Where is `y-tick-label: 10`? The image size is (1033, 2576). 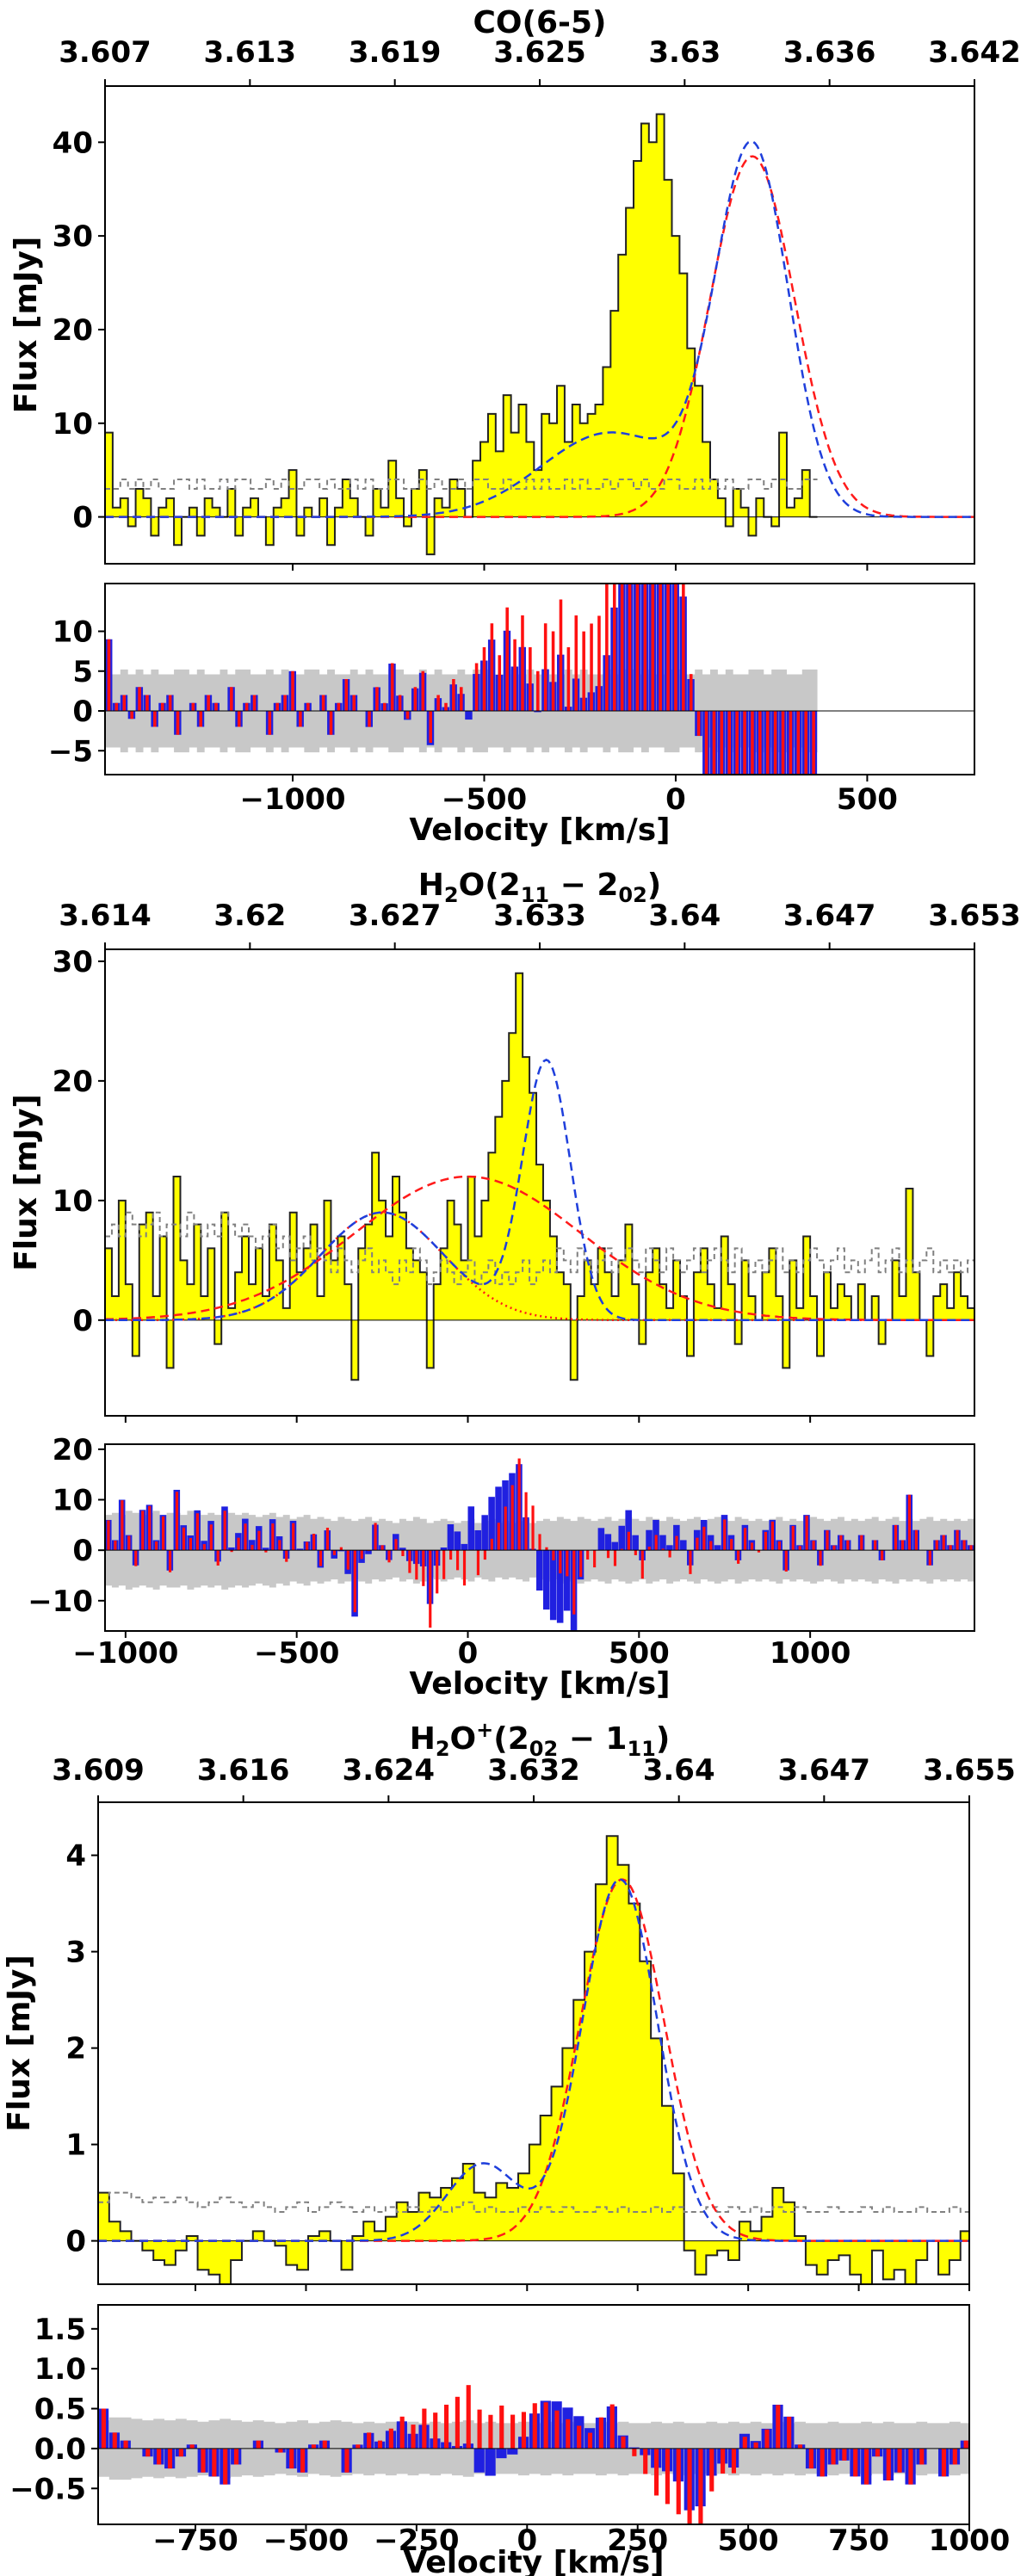
y-tick-label: 10 is located at coordinates (73, 424).